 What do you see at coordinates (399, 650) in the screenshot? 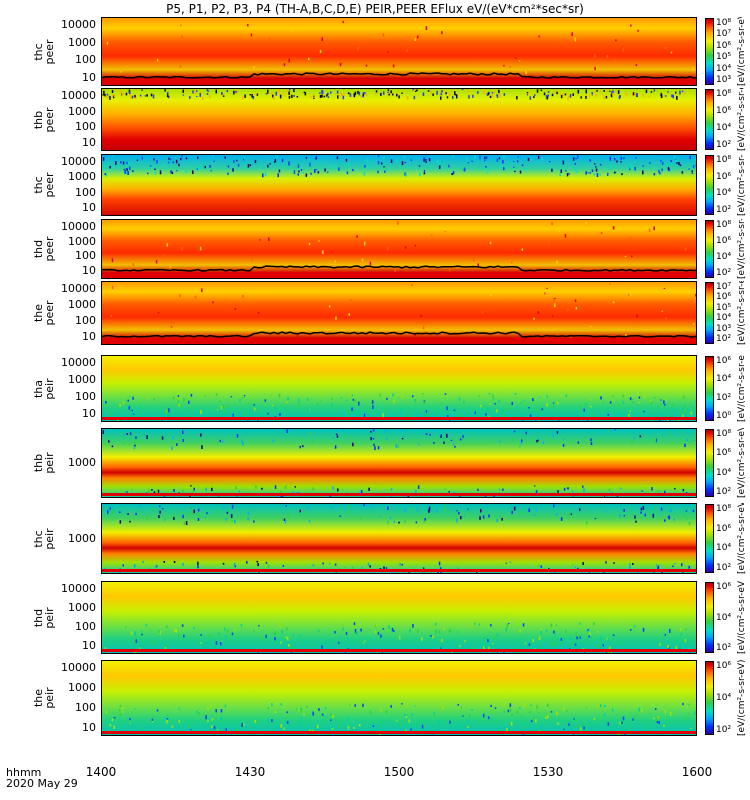
I see `mode-flag-bar` at bounding box center [399, 650].